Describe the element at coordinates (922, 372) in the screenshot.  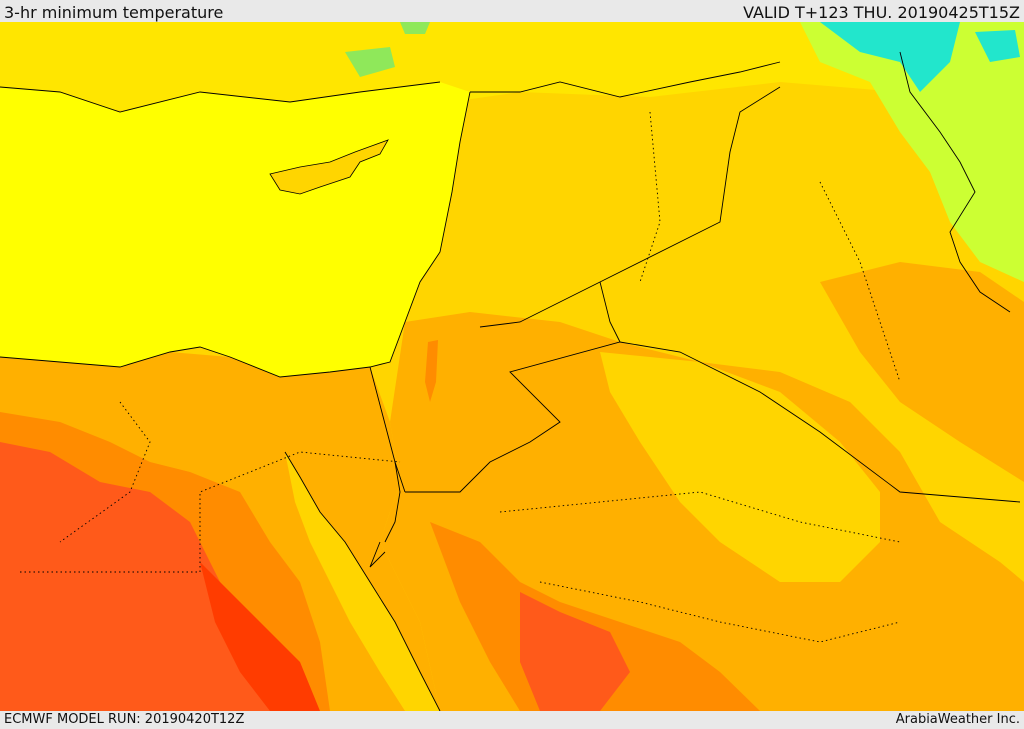
I see `east-warm-zone` at that location.